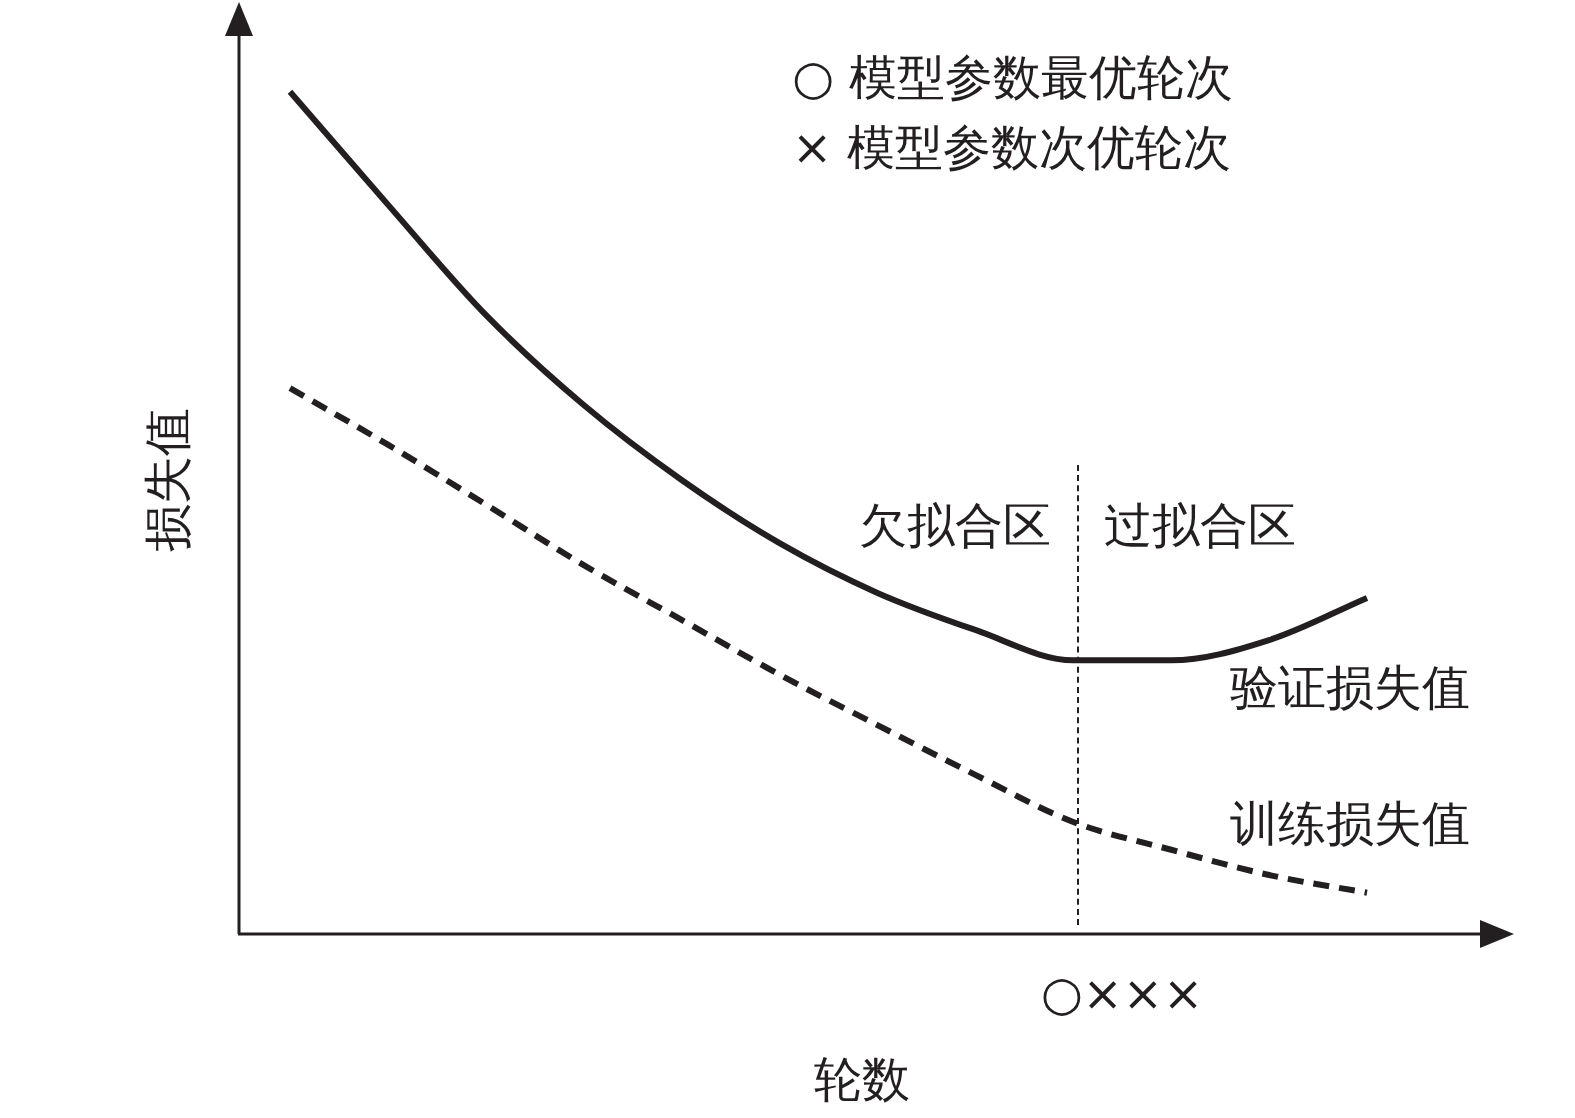 Image resolution: width=1575 pixels, height=1118 pixels. I want to click on x-axis-title: 轮数, so click(862, 1079).